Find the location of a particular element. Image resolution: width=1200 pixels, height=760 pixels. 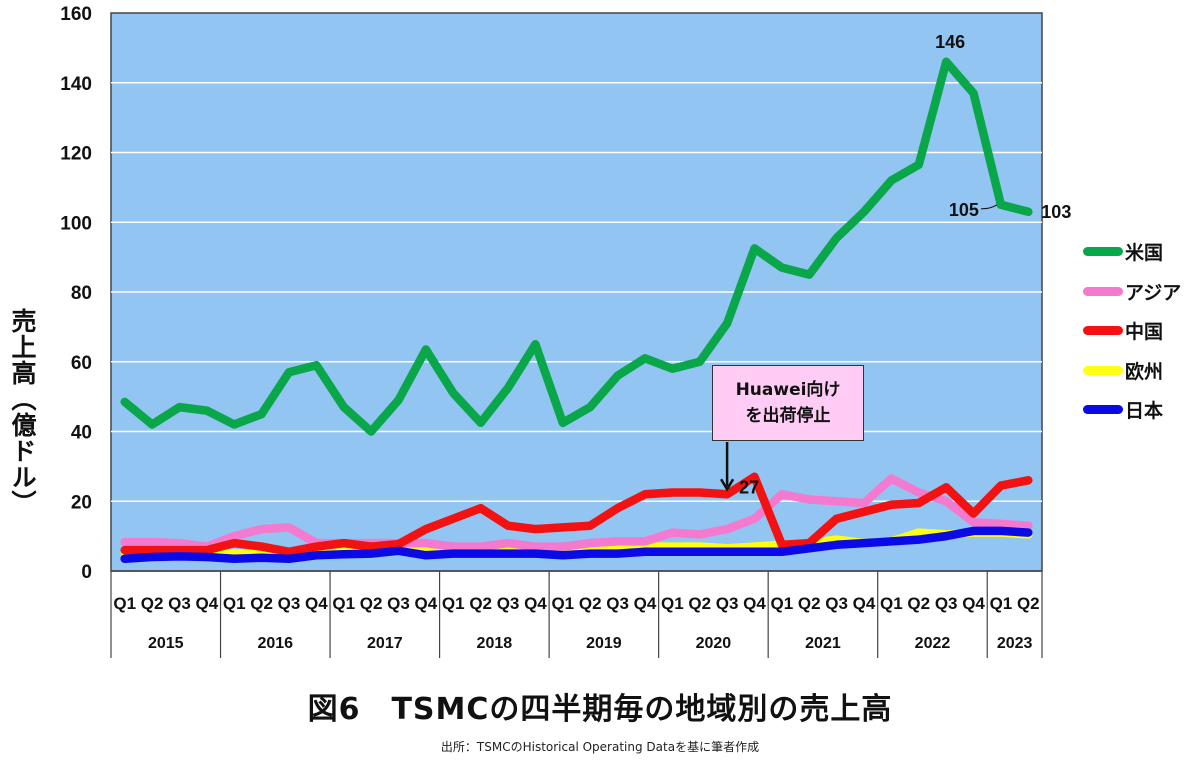

legend-swatch-asia is located at coordinates (1103, 291).